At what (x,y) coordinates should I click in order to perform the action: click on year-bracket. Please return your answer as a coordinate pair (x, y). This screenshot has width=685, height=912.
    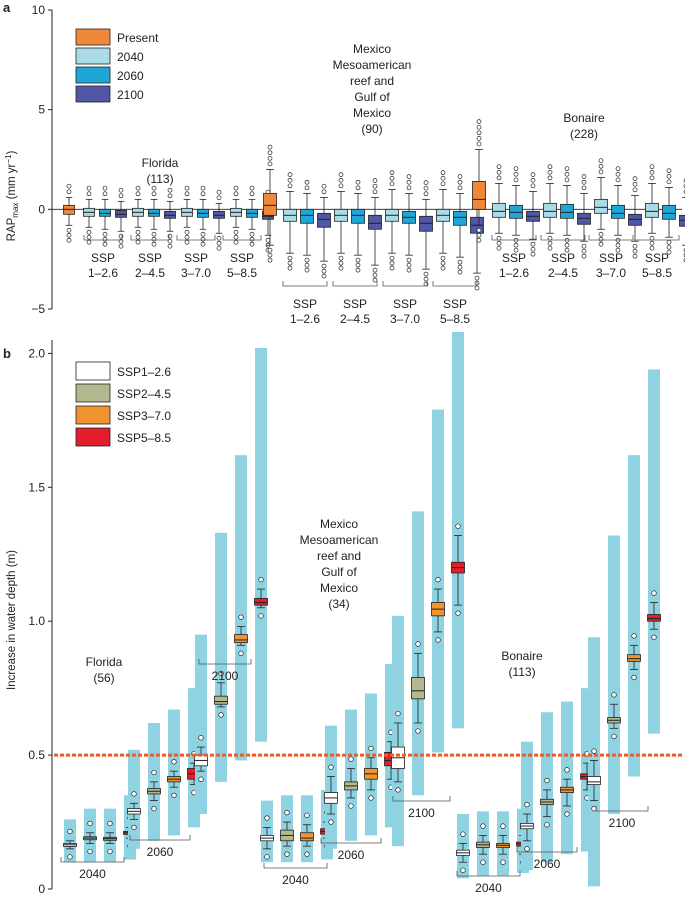
    Looking at the image, I should click on (622, 809).